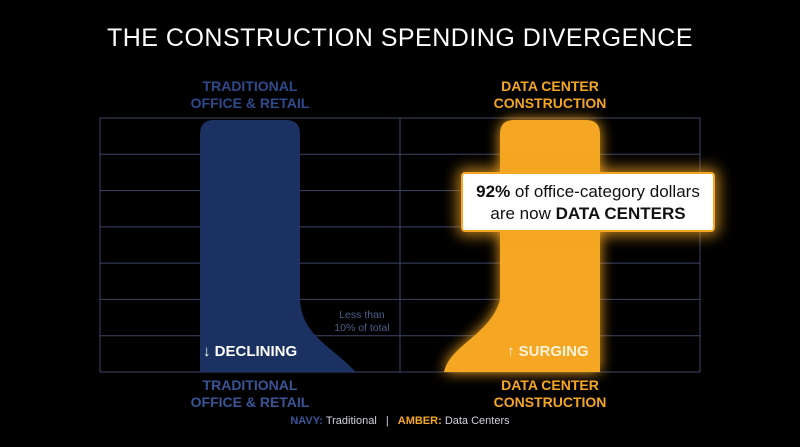 This screenshot has width=800, height=447. What do you see at coordinates (493, 191) in the screenshot?
I see `callout-value: 92%` at bounding box center [493, 191].